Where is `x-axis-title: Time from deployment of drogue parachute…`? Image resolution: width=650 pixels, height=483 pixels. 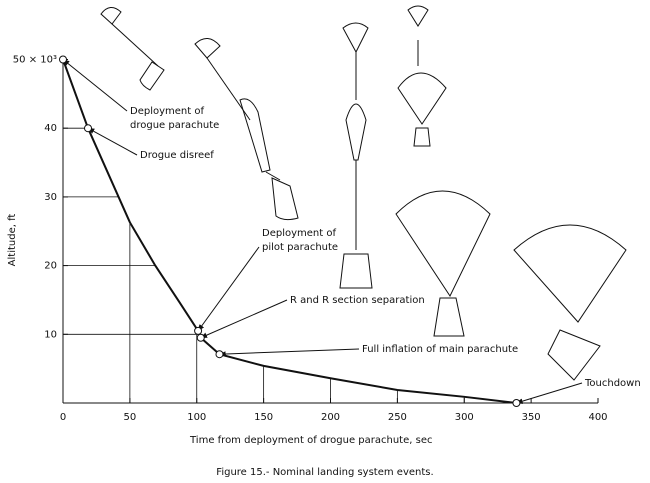 x-axis-title: Time from deployment of drogue parachute… is located at coordinates (310, 440).